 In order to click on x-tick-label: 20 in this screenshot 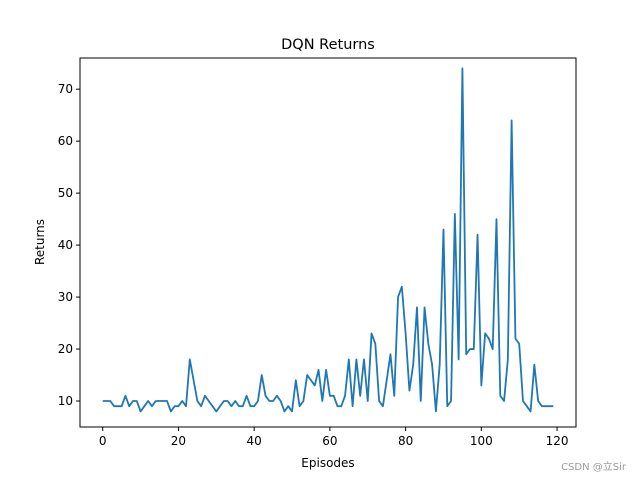, I will do `click(178, 441)`.